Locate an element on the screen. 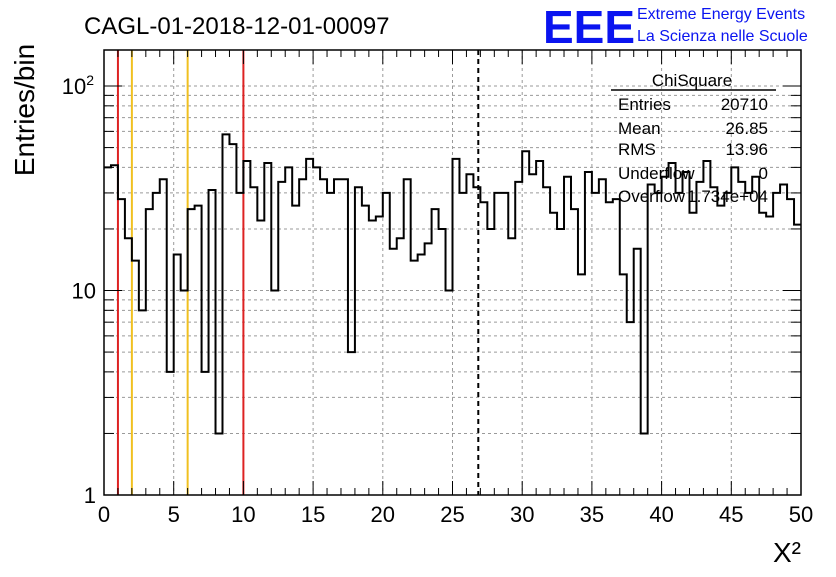 The image size is (836, 577). stats-label-mean: Mean is located at coordinates (639, 128).